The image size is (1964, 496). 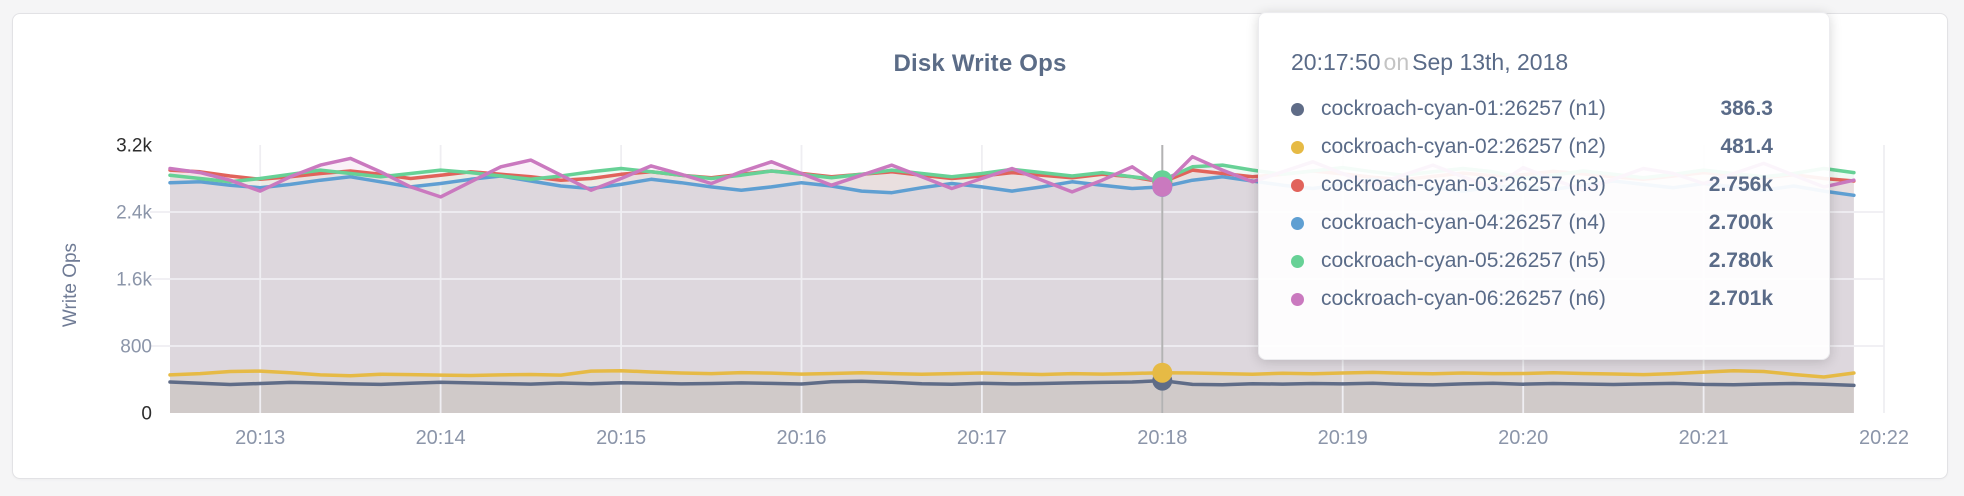 I want to click on tooltip-timestamp: 20:17:50 on Sep 13th, 2018, so click(x=1532, y=62).